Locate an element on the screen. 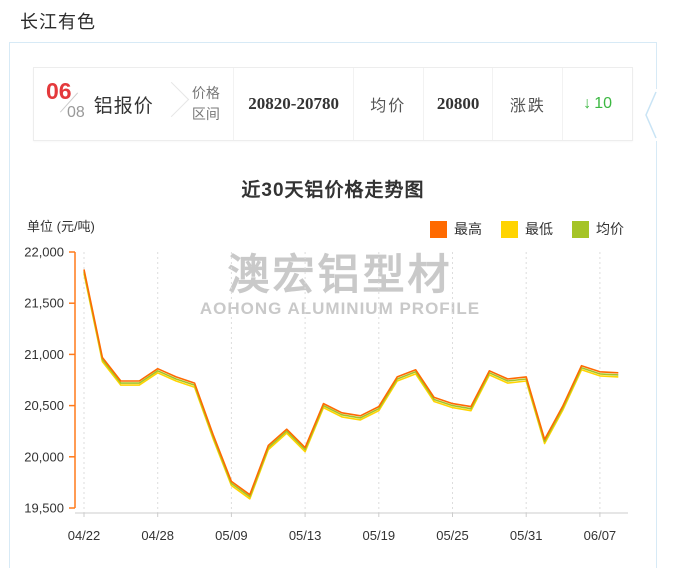 The width and height of the screenshot is (673, 568). svg-text: 20,500 is located at coordinates (44, 405).